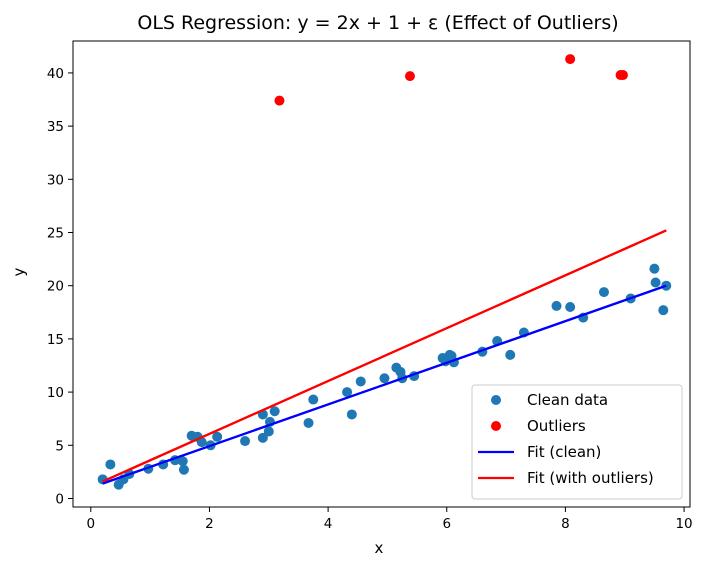 The image size is (709, 565). What do you see at coordinates (55, 127) in the screenshot?
I see `y-tick-label-7: 35` at bounding box center [55, 127].